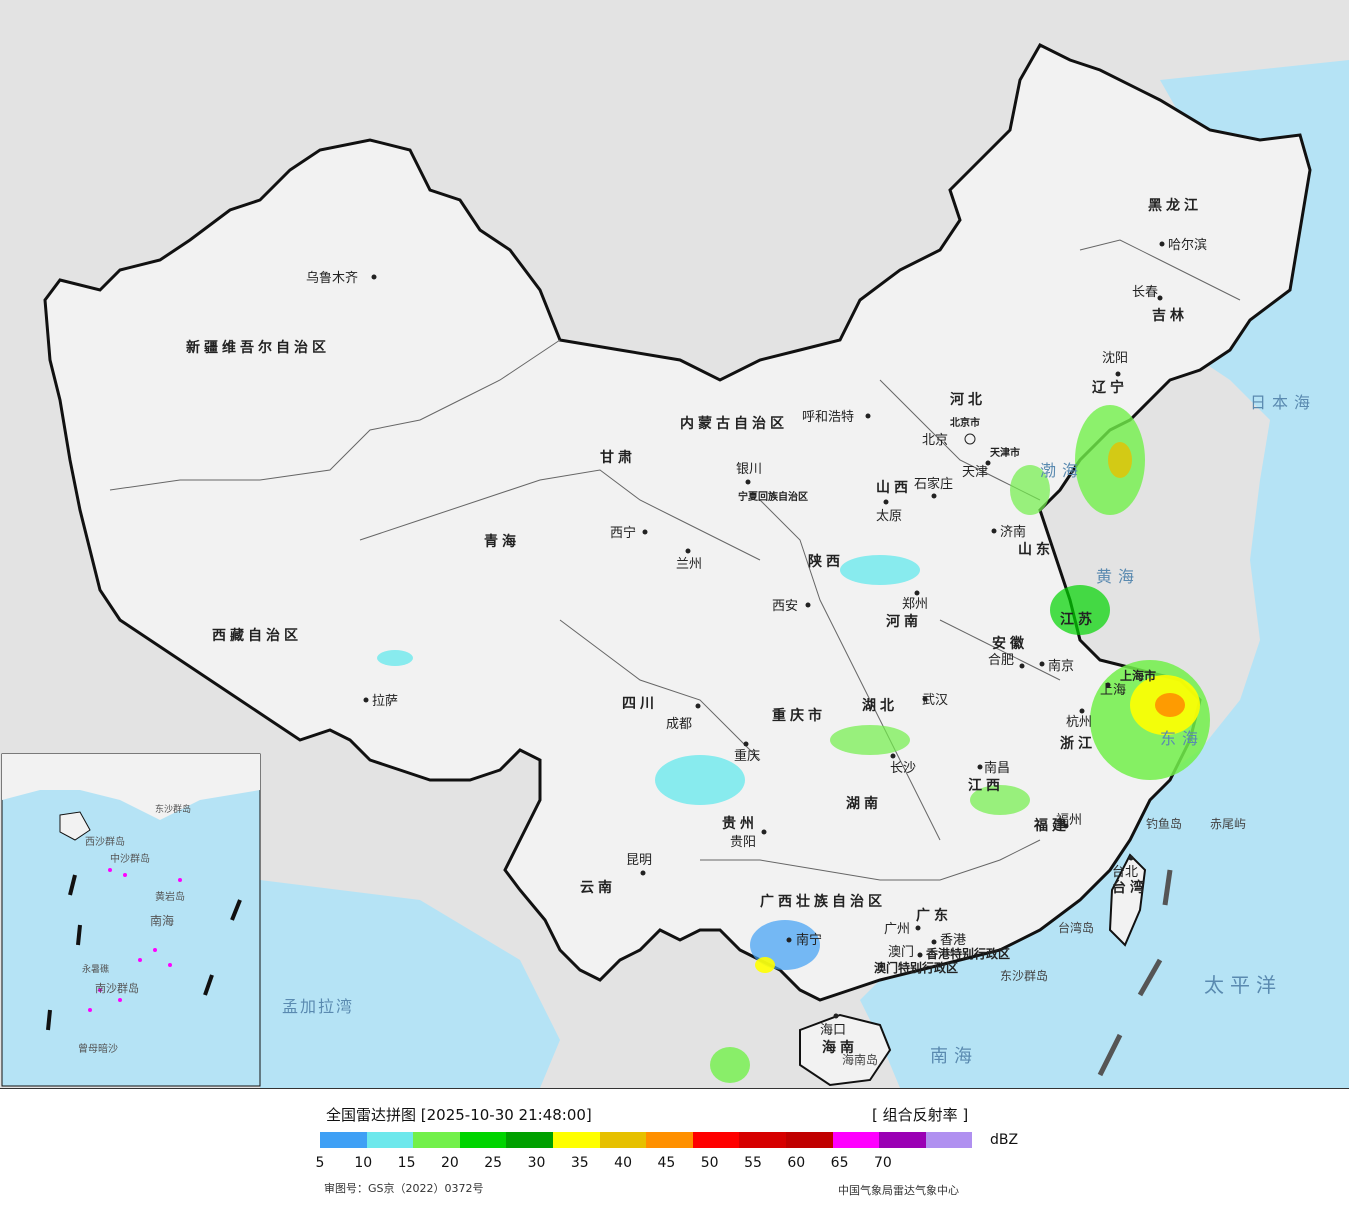 The image size is (1349, 1209). I want to click on label-macau-sar: 澳门特别行政区, so click(916, 967).